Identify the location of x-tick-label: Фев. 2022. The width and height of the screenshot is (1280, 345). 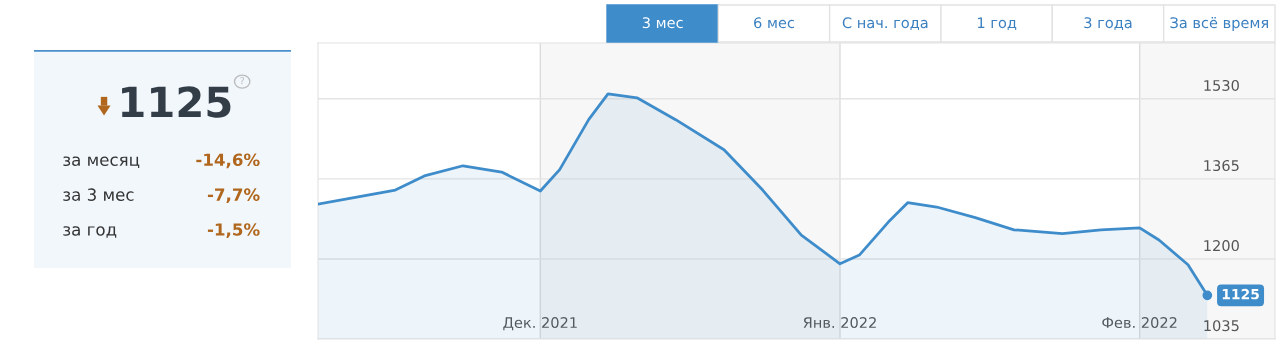
(1139, 323).